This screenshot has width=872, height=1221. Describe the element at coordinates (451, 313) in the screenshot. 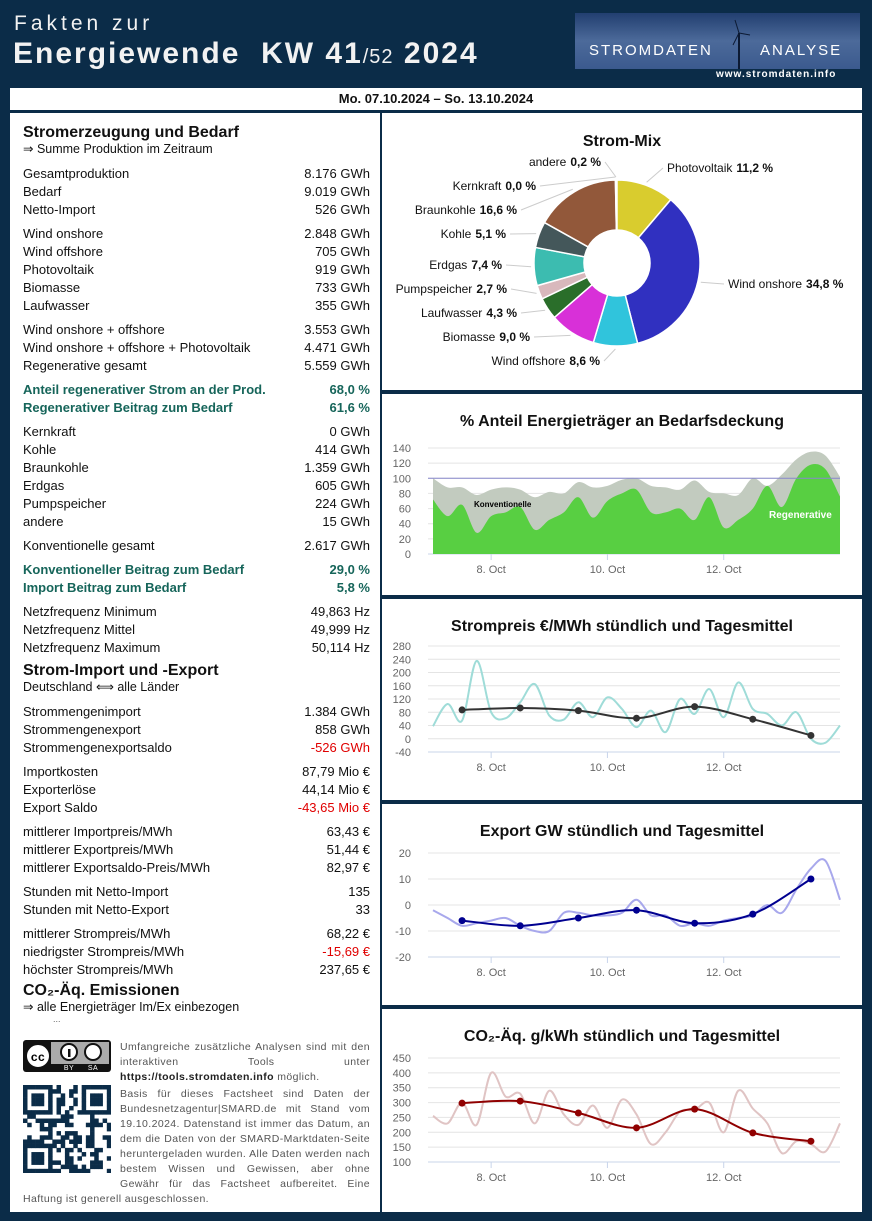

I see `pie-label-name: Laufwasser` at that location.